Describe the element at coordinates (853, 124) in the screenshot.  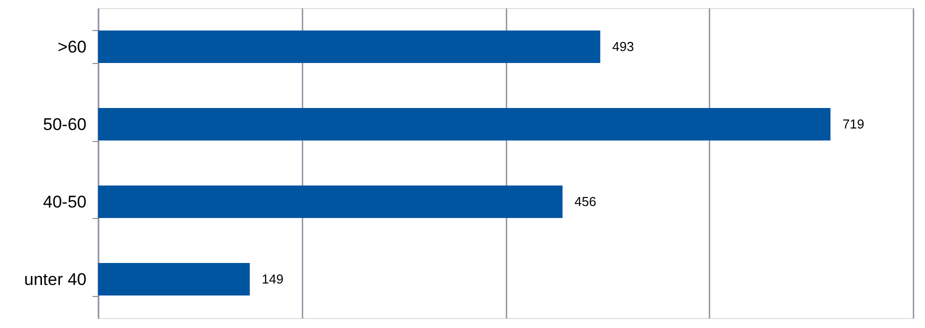
I see `data-label: 719` at that location.